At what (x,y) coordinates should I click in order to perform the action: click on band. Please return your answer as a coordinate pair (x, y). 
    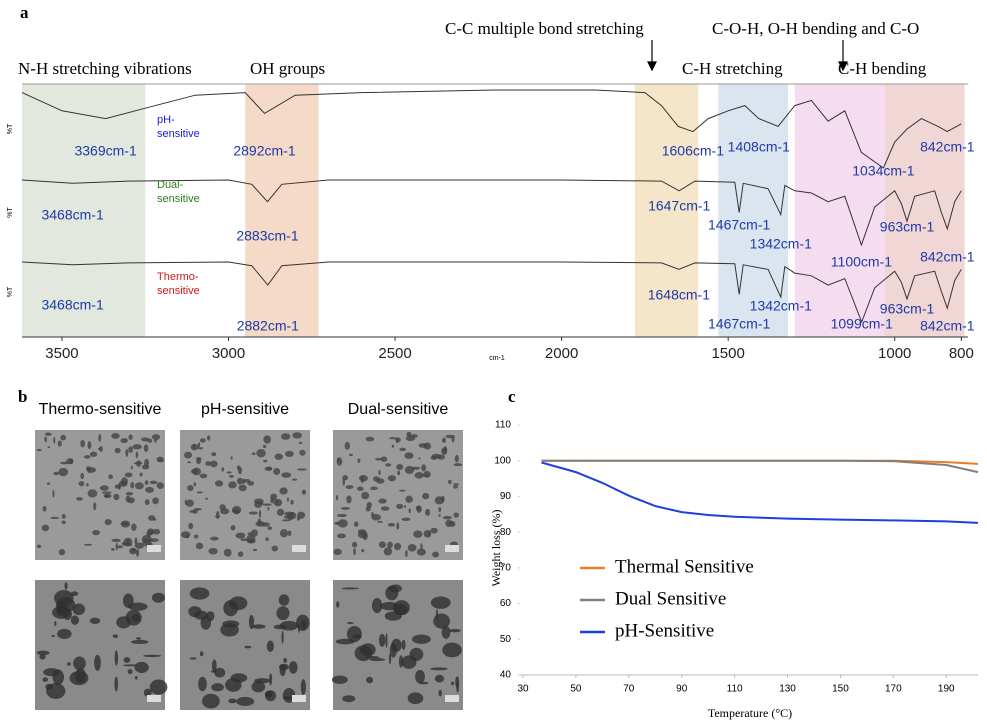
    Looking at the image, I should click on (839, 210).